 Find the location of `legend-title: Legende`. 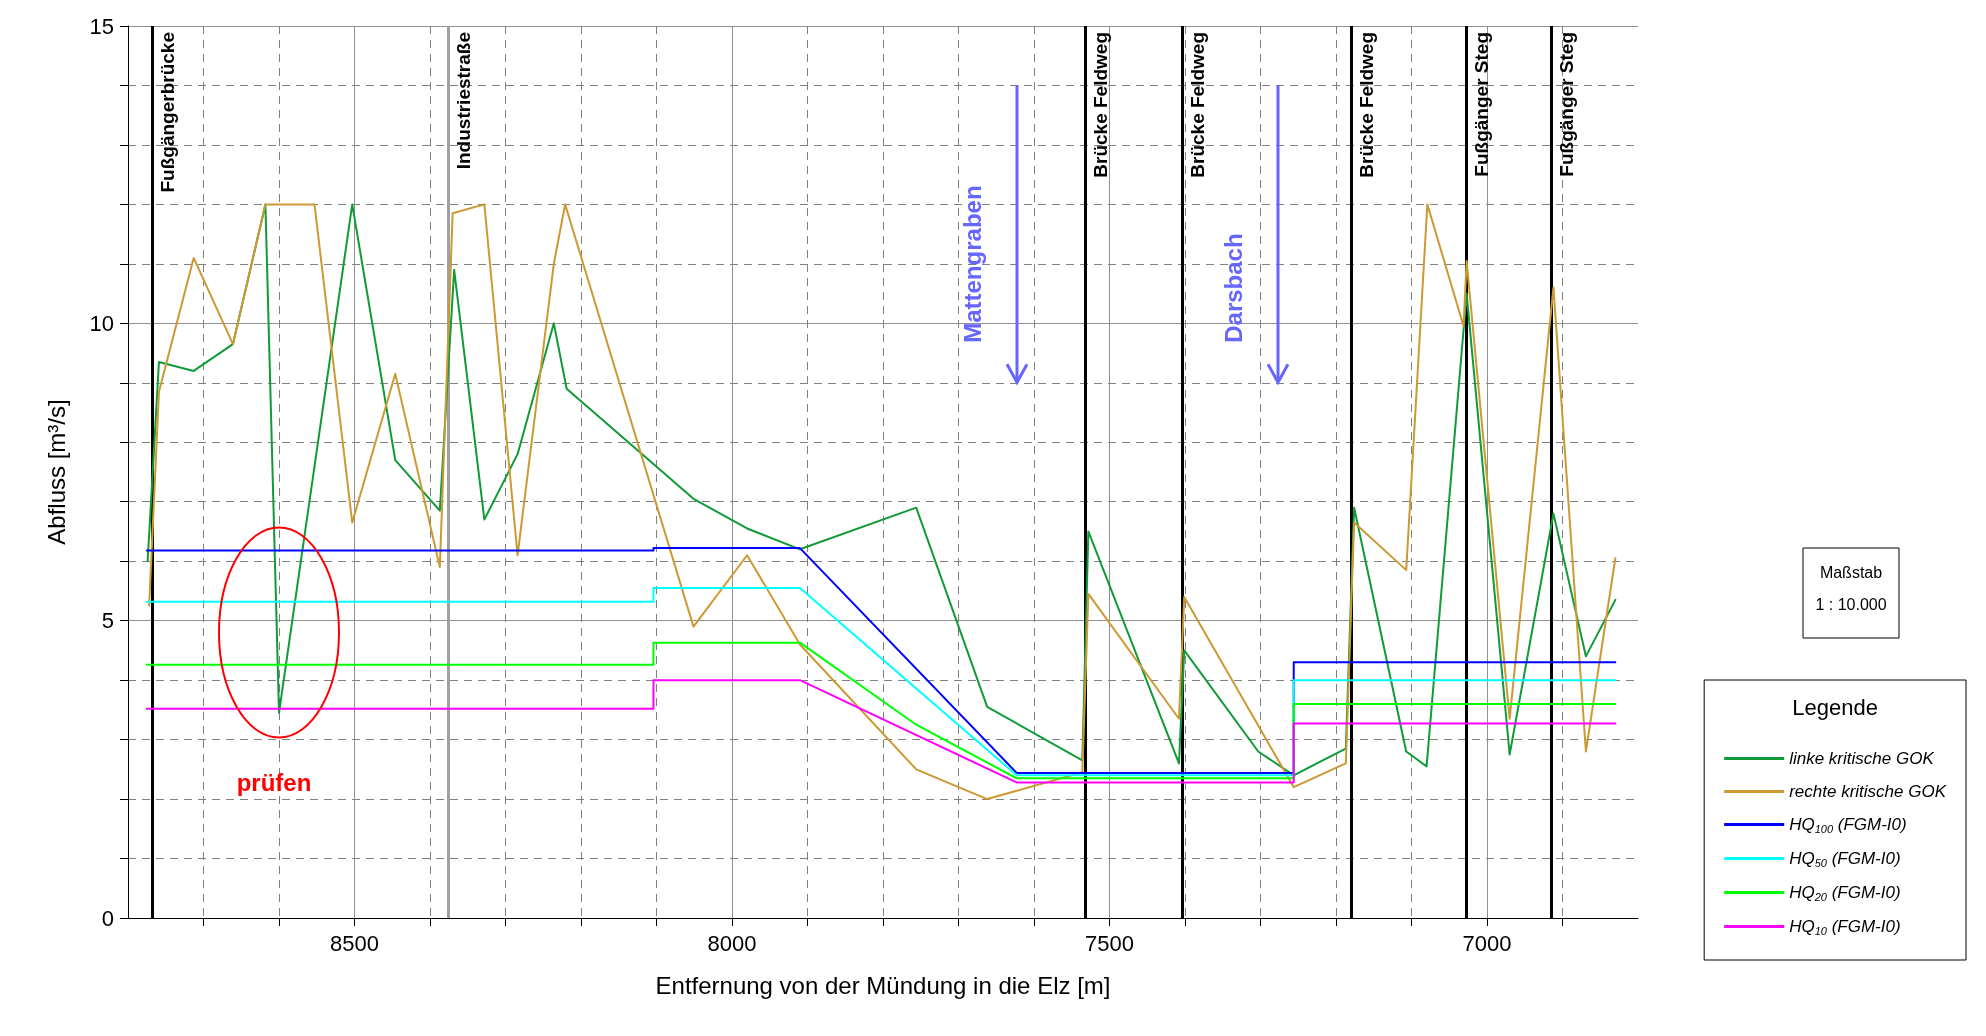

legend-title: Legende is located at coordinates (1835, 707).